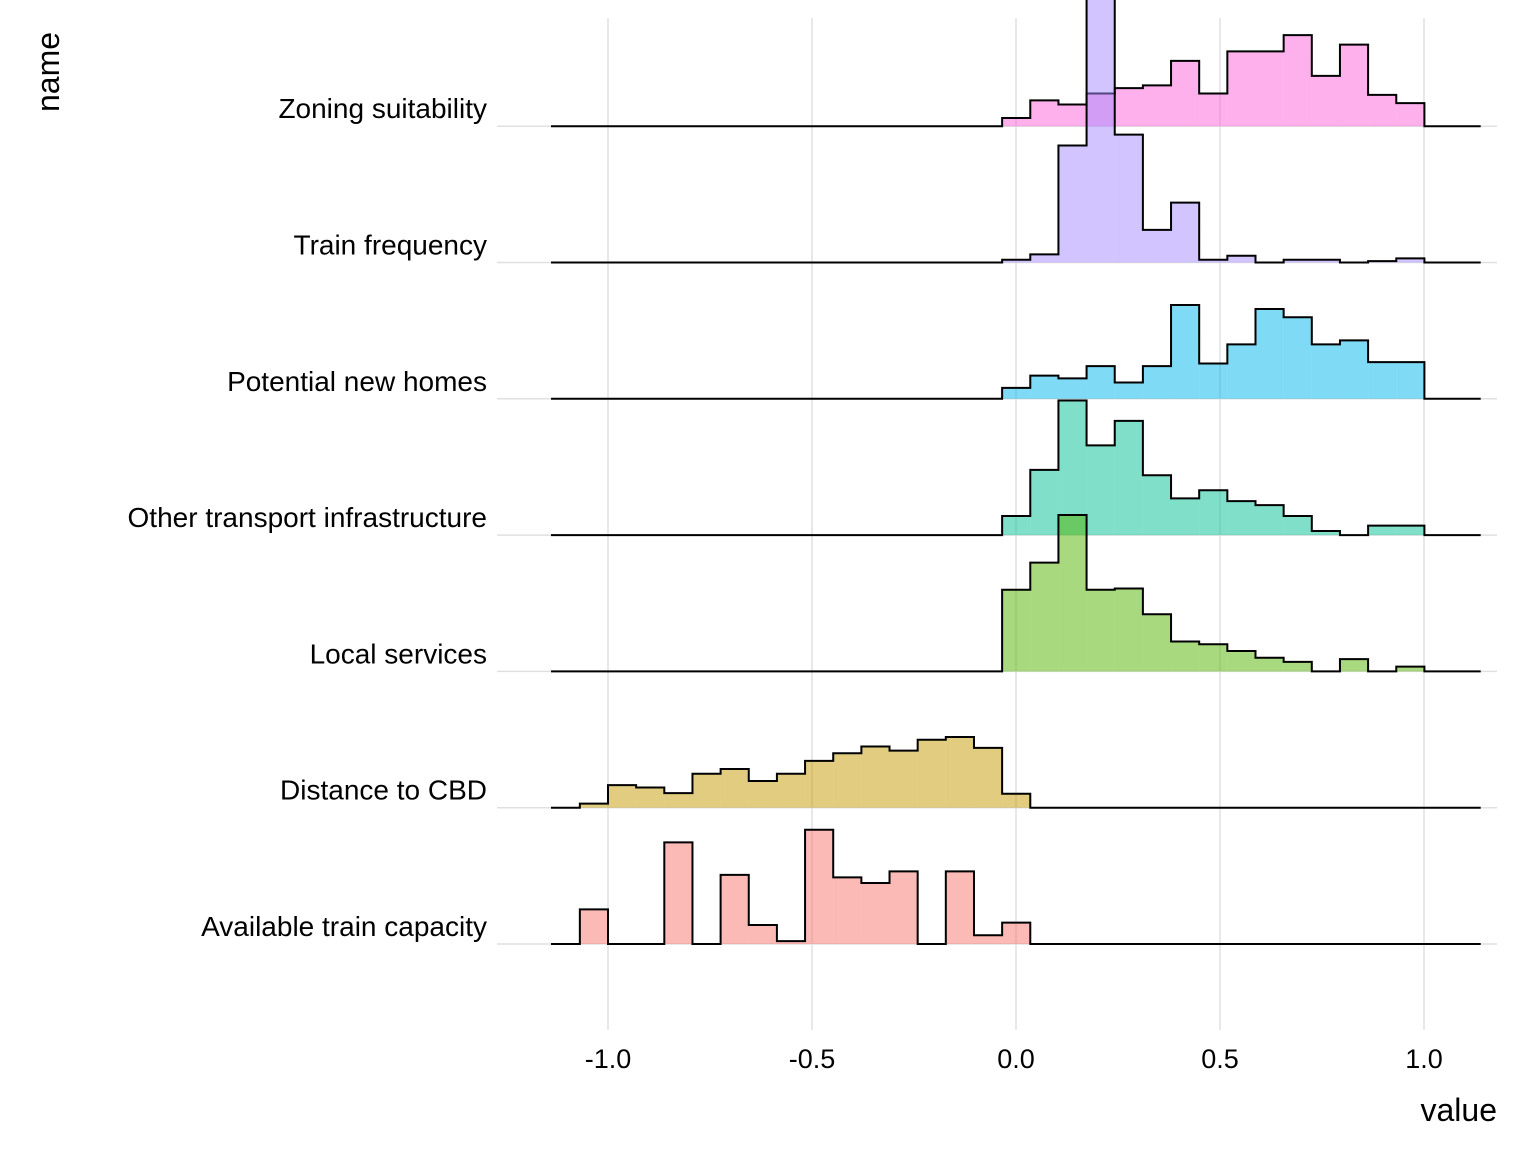 This screenshot has height=1152, width=1536. I want to click on ridge-distance-to-cbd, so click(1016, 772).